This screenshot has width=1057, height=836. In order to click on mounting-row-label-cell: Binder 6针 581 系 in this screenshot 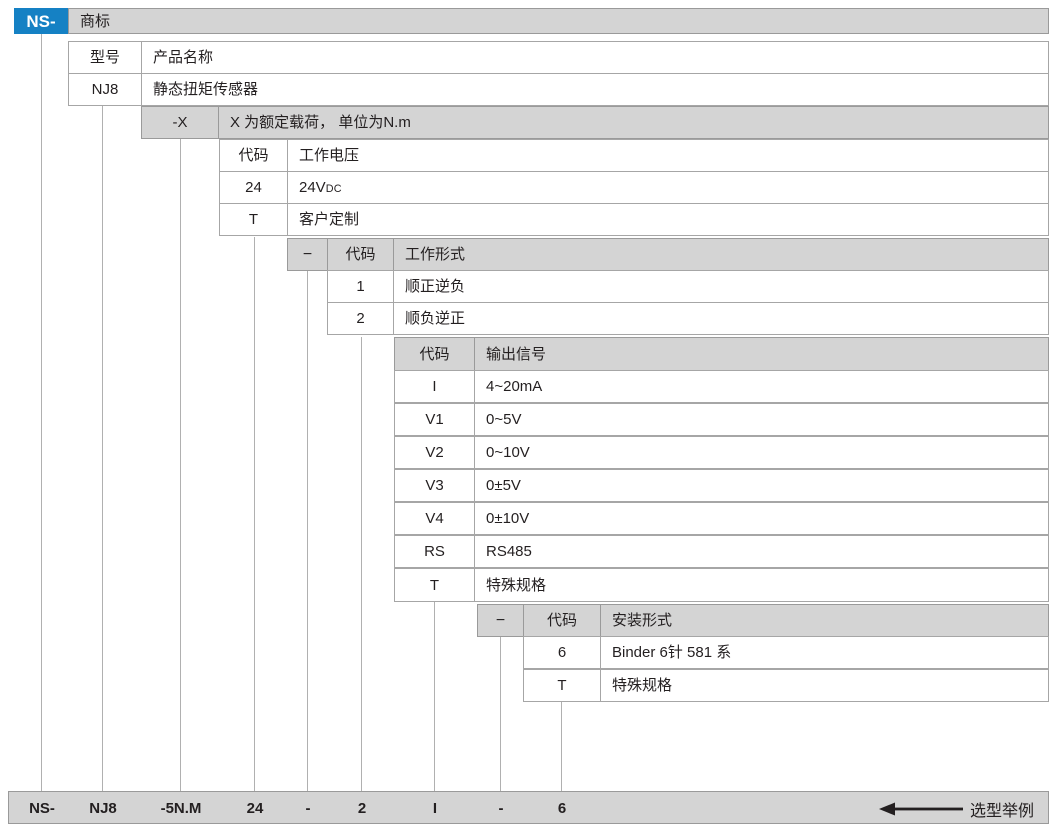, I will do `click(824, 652)`.